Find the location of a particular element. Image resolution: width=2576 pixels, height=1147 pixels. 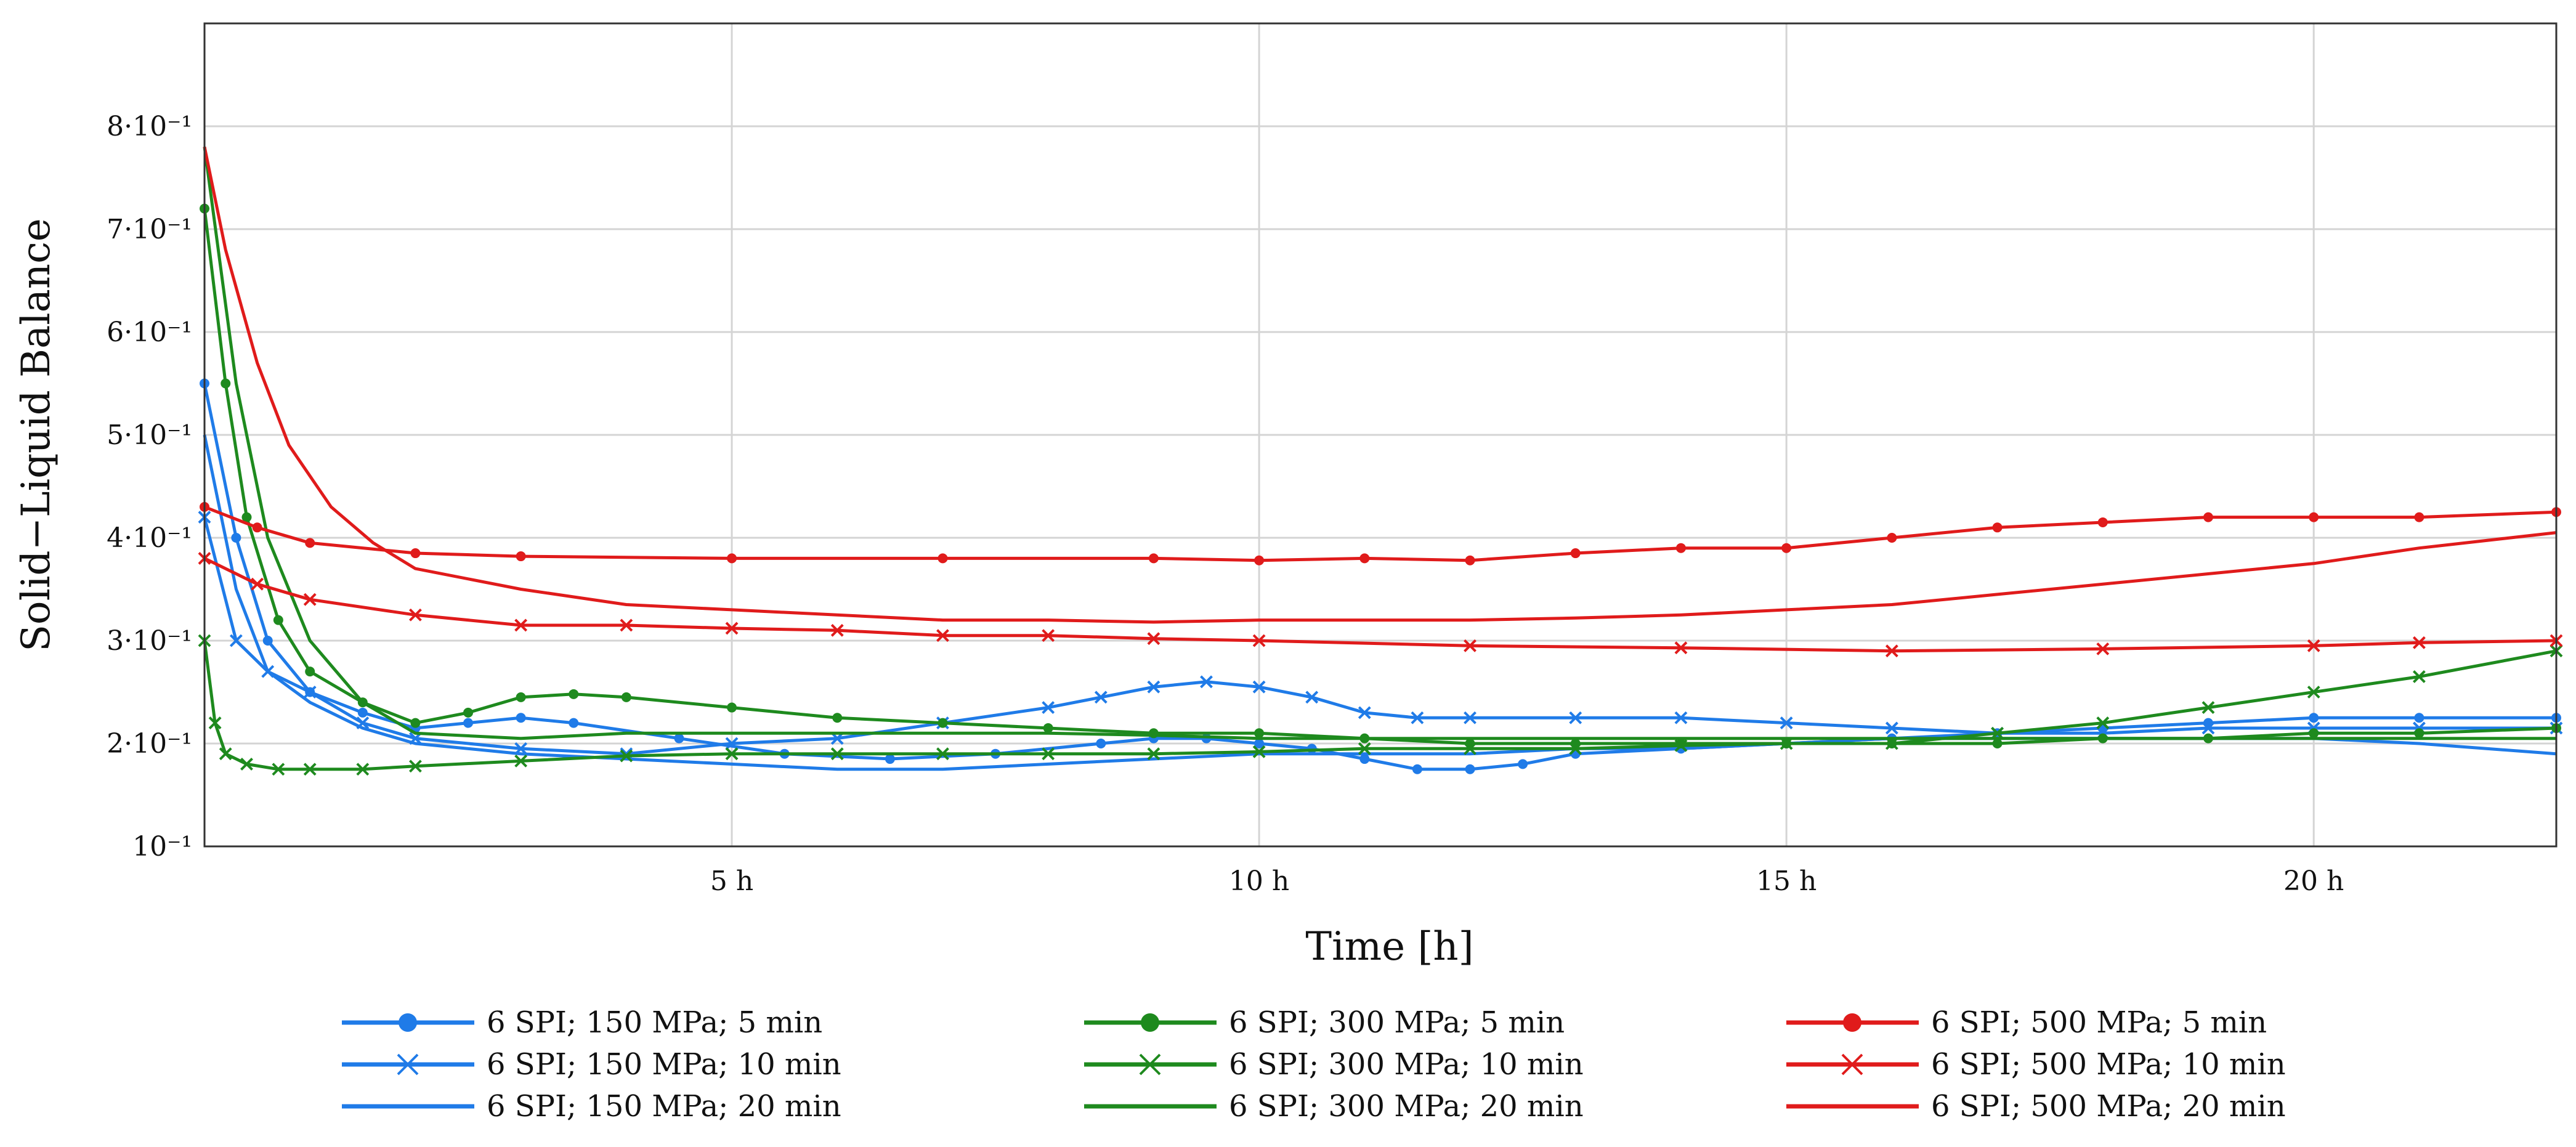

x-tick-label: 20 h is located at coordinates (2313, 881).